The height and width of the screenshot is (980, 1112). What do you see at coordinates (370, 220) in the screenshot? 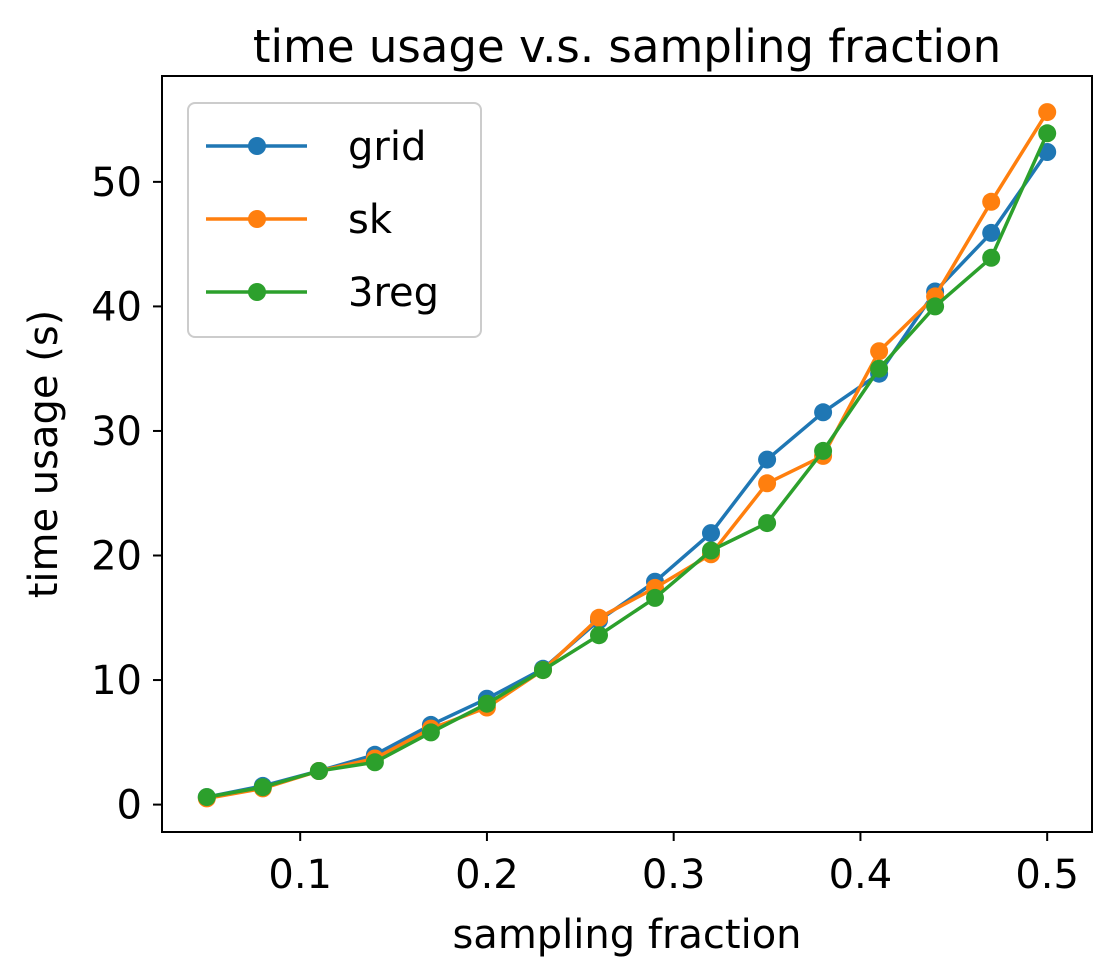
I see `legend-label: sk` at bounding box center [370, 220].